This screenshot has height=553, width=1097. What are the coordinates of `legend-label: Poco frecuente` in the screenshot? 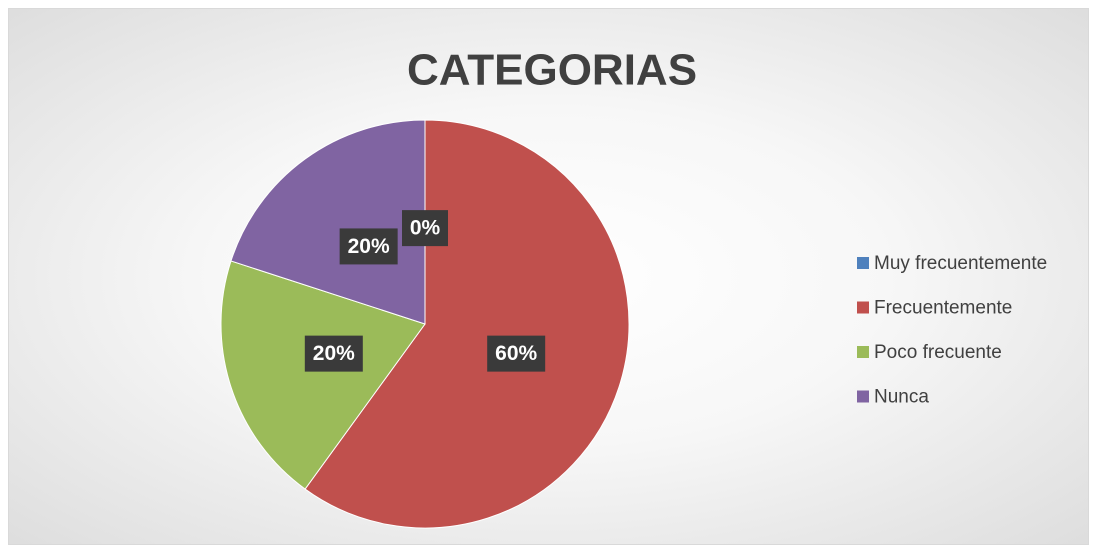 It's located at (938, 352).